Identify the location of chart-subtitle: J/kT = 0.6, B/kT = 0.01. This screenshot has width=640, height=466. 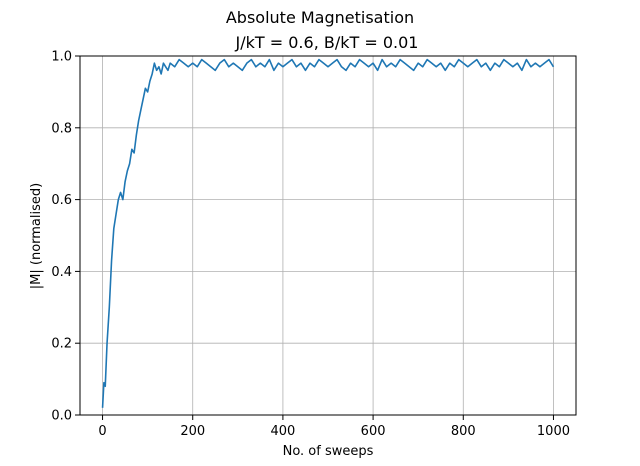
(327, 42).